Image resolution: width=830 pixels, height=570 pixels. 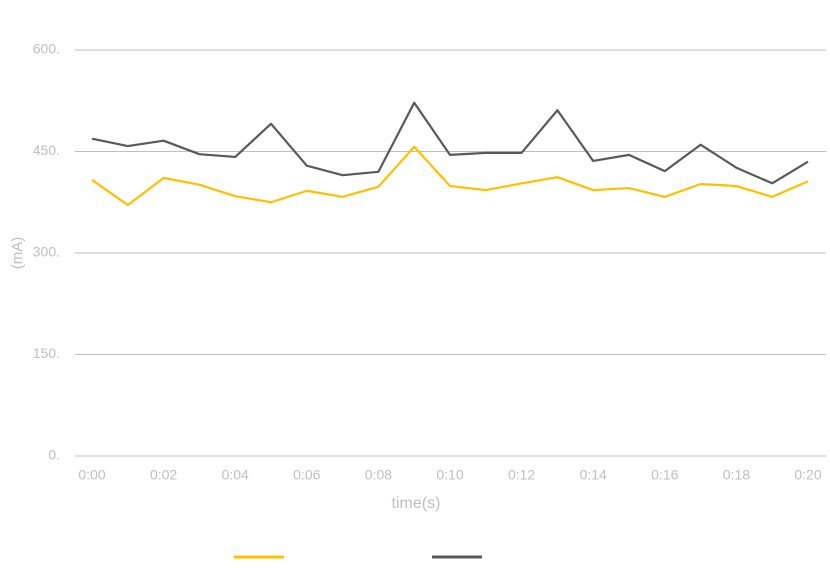 I want to click on y-tick-label: 150., so click(x=46, y=353).